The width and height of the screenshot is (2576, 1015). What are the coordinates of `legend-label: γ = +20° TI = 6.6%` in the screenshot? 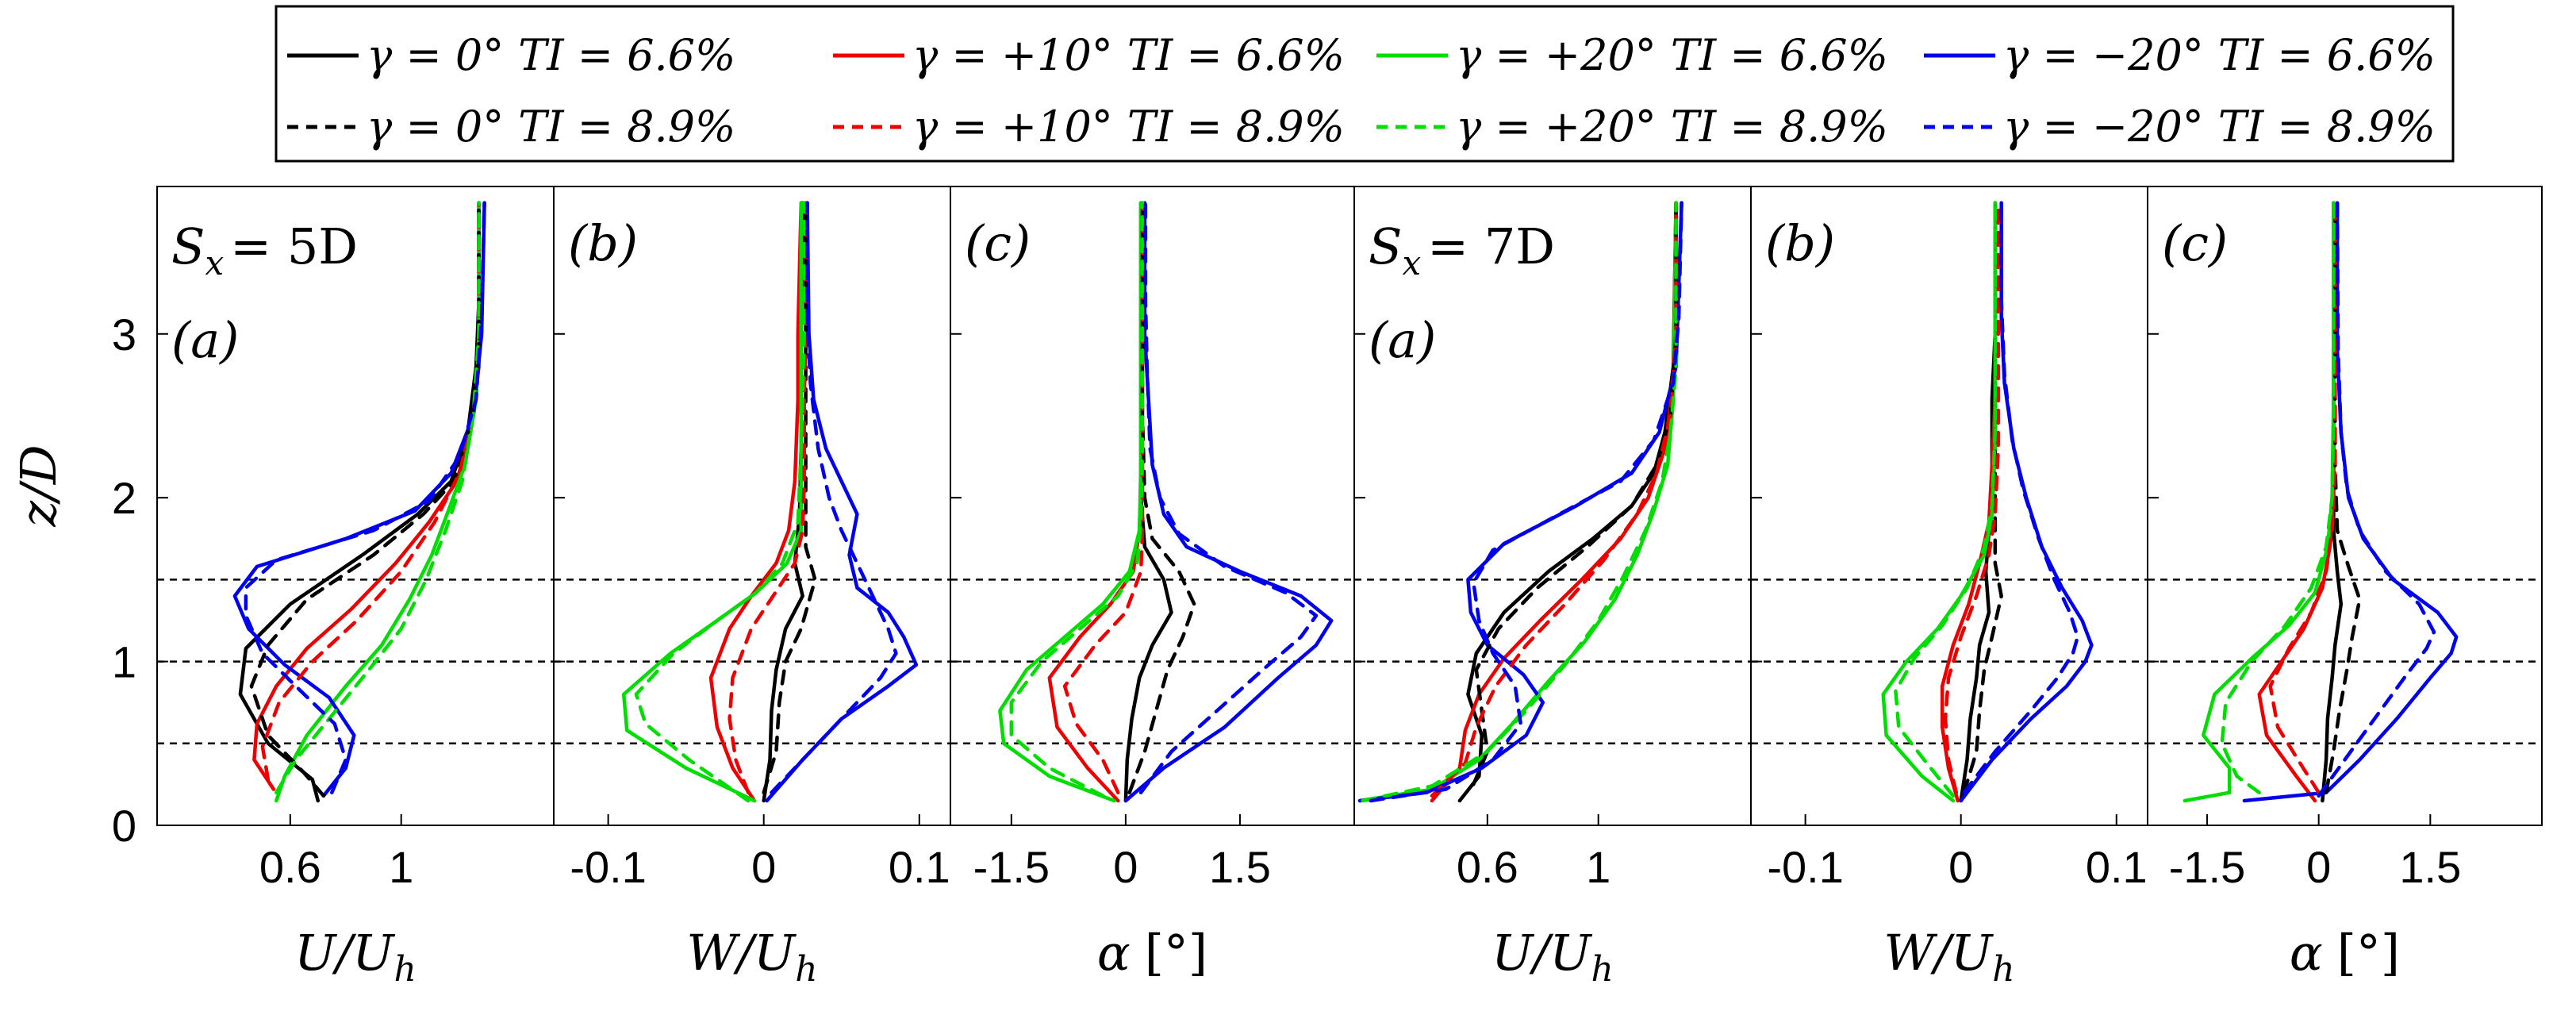 It's located at (1672, 55).